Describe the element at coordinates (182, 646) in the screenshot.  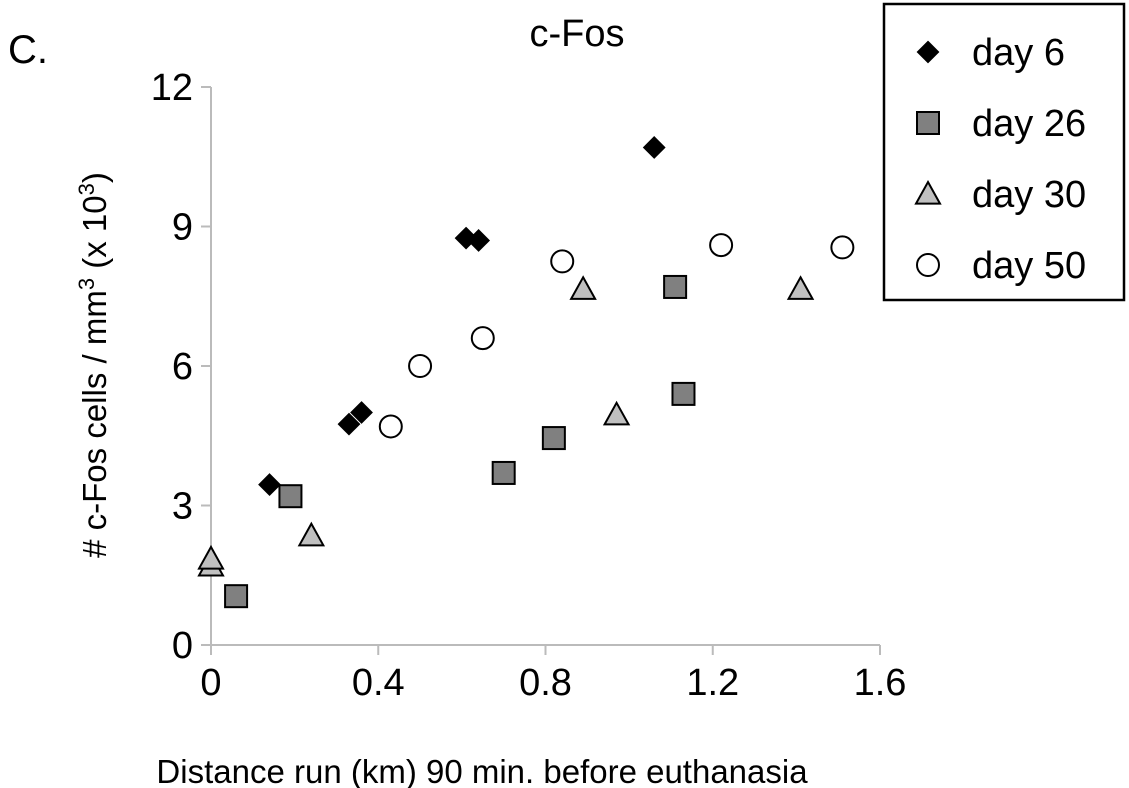
I see `y-tick-label: 0` at that location.